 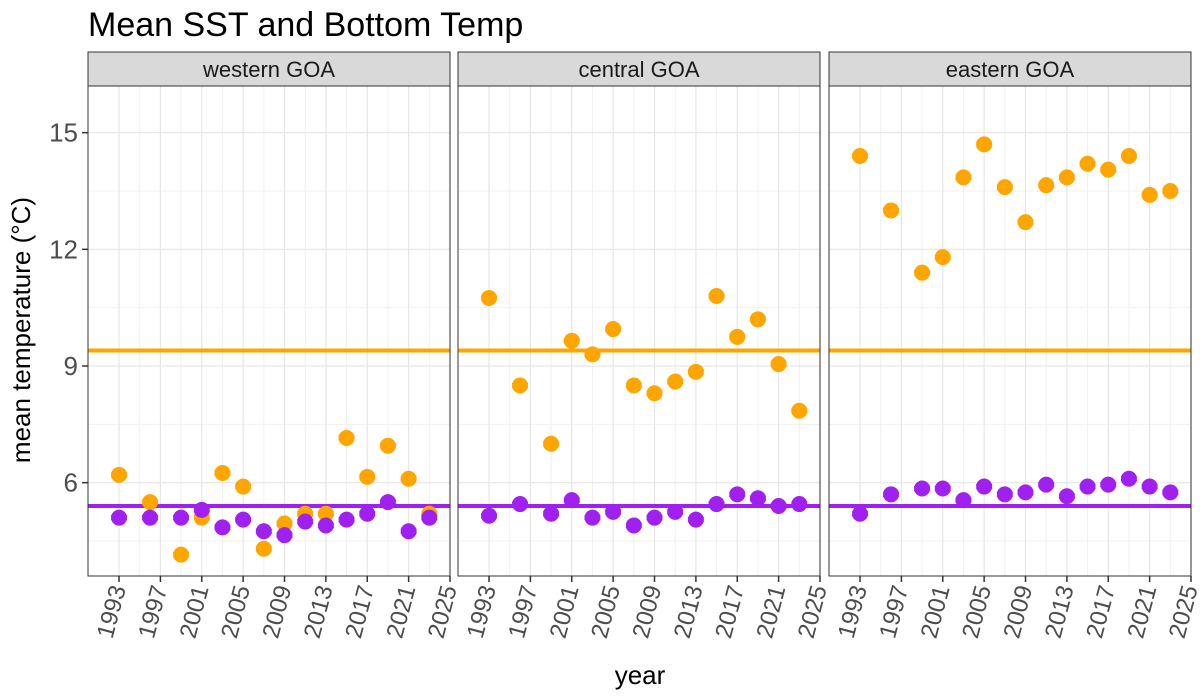 I want to click on x-axis-title: year, so click(x=640, y=675).